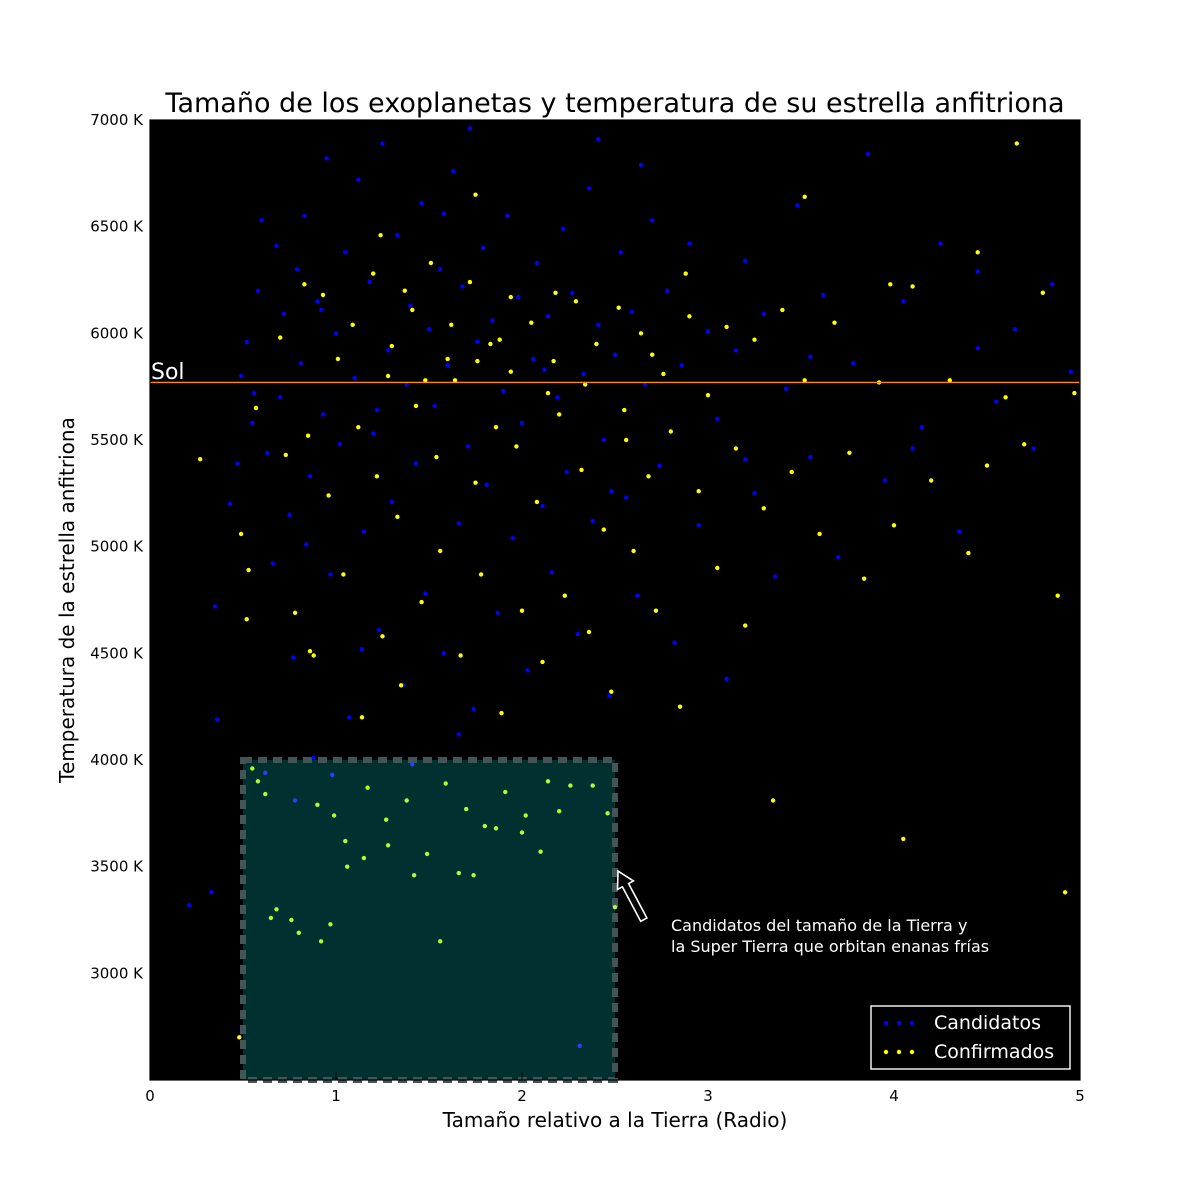 The width and height of the screenshot is (1200, 1200). Describe the element at coordinates (117, 547) in the screenshot. I see `y-tick-label: 5000 K` at that location.